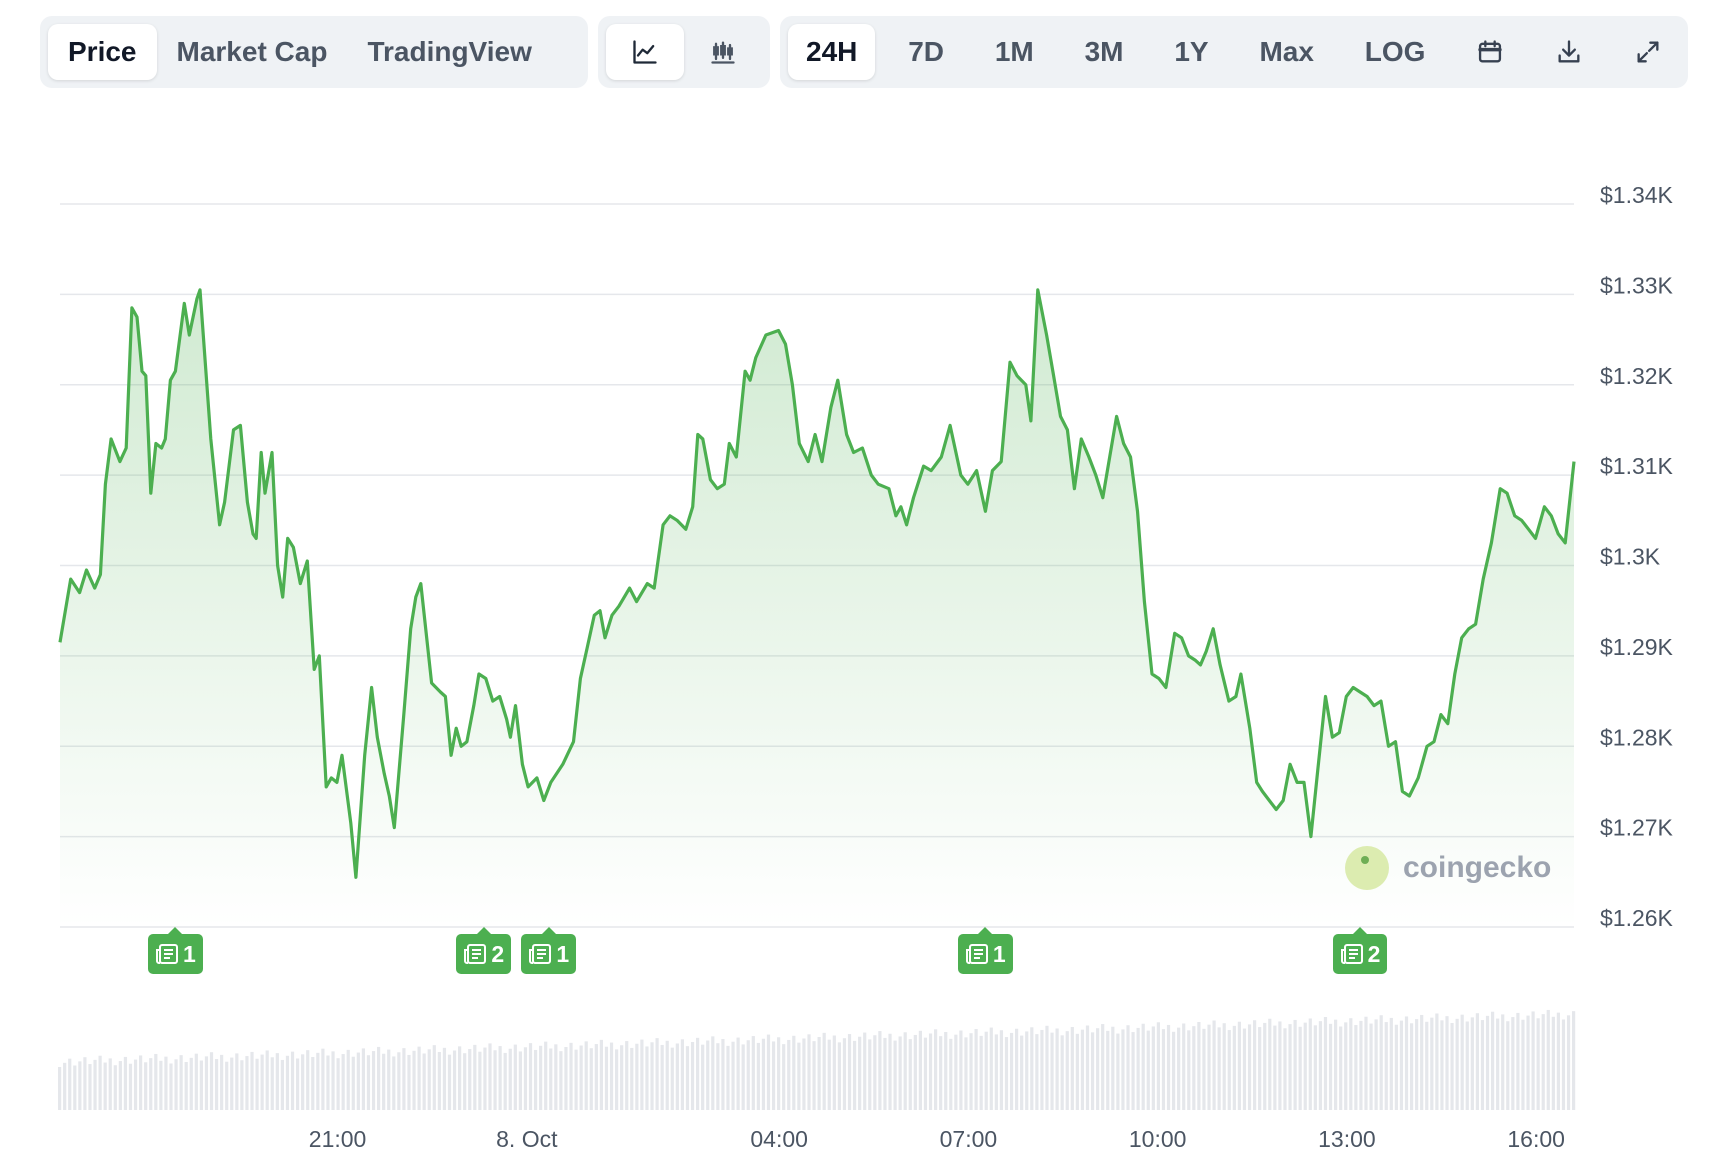 The height and width of the screenshot is (1154, 1725). What do you see at coordinates (999, 953) in the screenshot?
I see `news-count: 1` at bounding box center [999, 953].